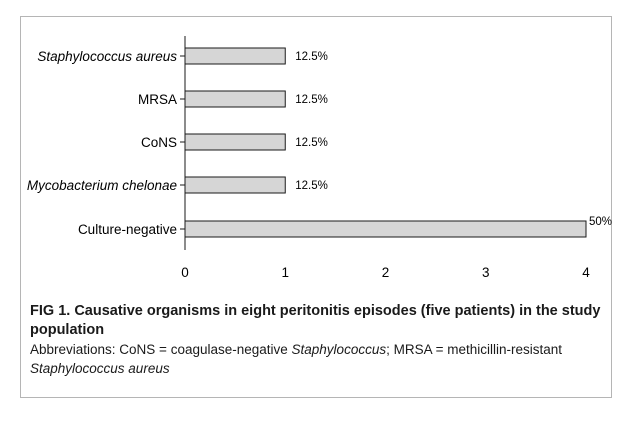 The height and width of the screenshot is (424, 636). Describe the element at coordinates (159, 142) in the screenshot. I see `category-label: CoNS` at that location.